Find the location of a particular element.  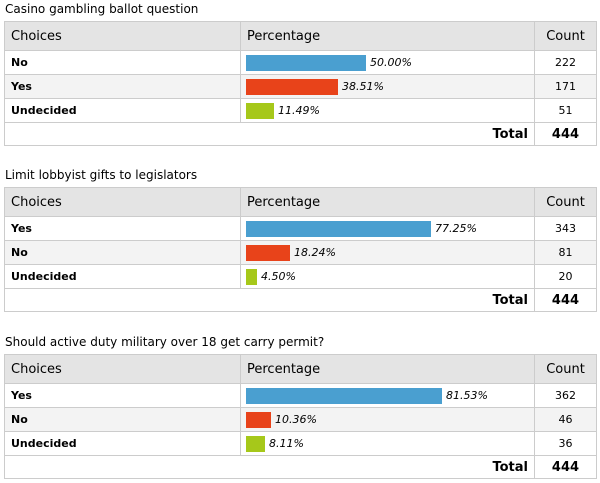

percentage-cell: 8.11% is located at coordinates (387, 443).